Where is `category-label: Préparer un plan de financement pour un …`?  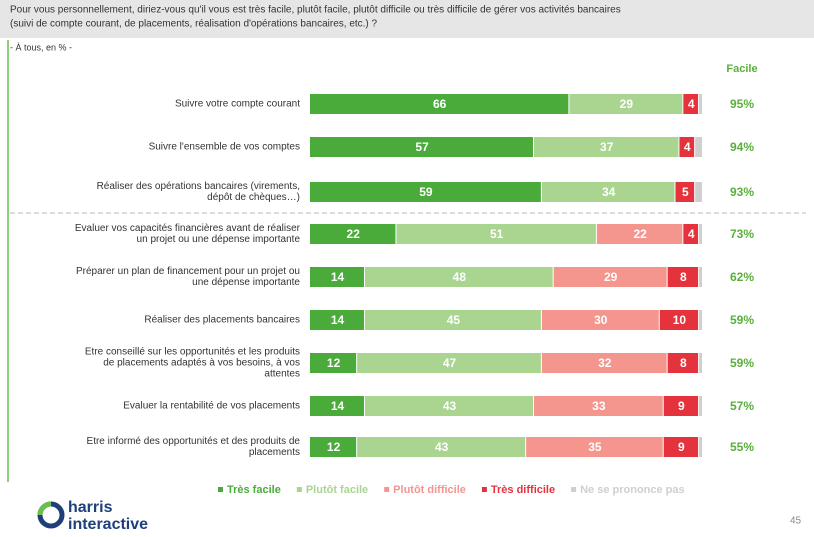
category-label: Préparer un plan de financement pour un … is located at coordinates (188, 271).